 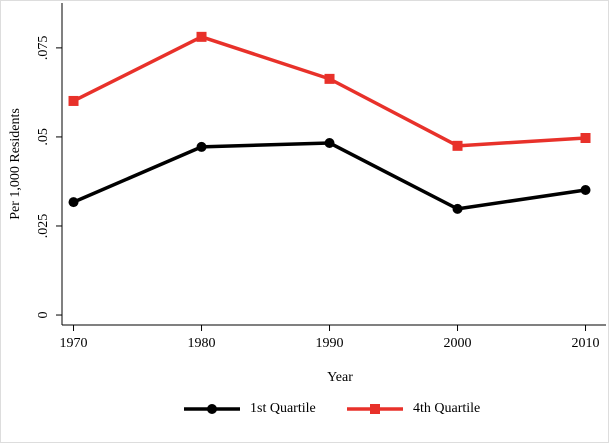 I want to click on y-tick-label: .075, so click(x=43, y=48).